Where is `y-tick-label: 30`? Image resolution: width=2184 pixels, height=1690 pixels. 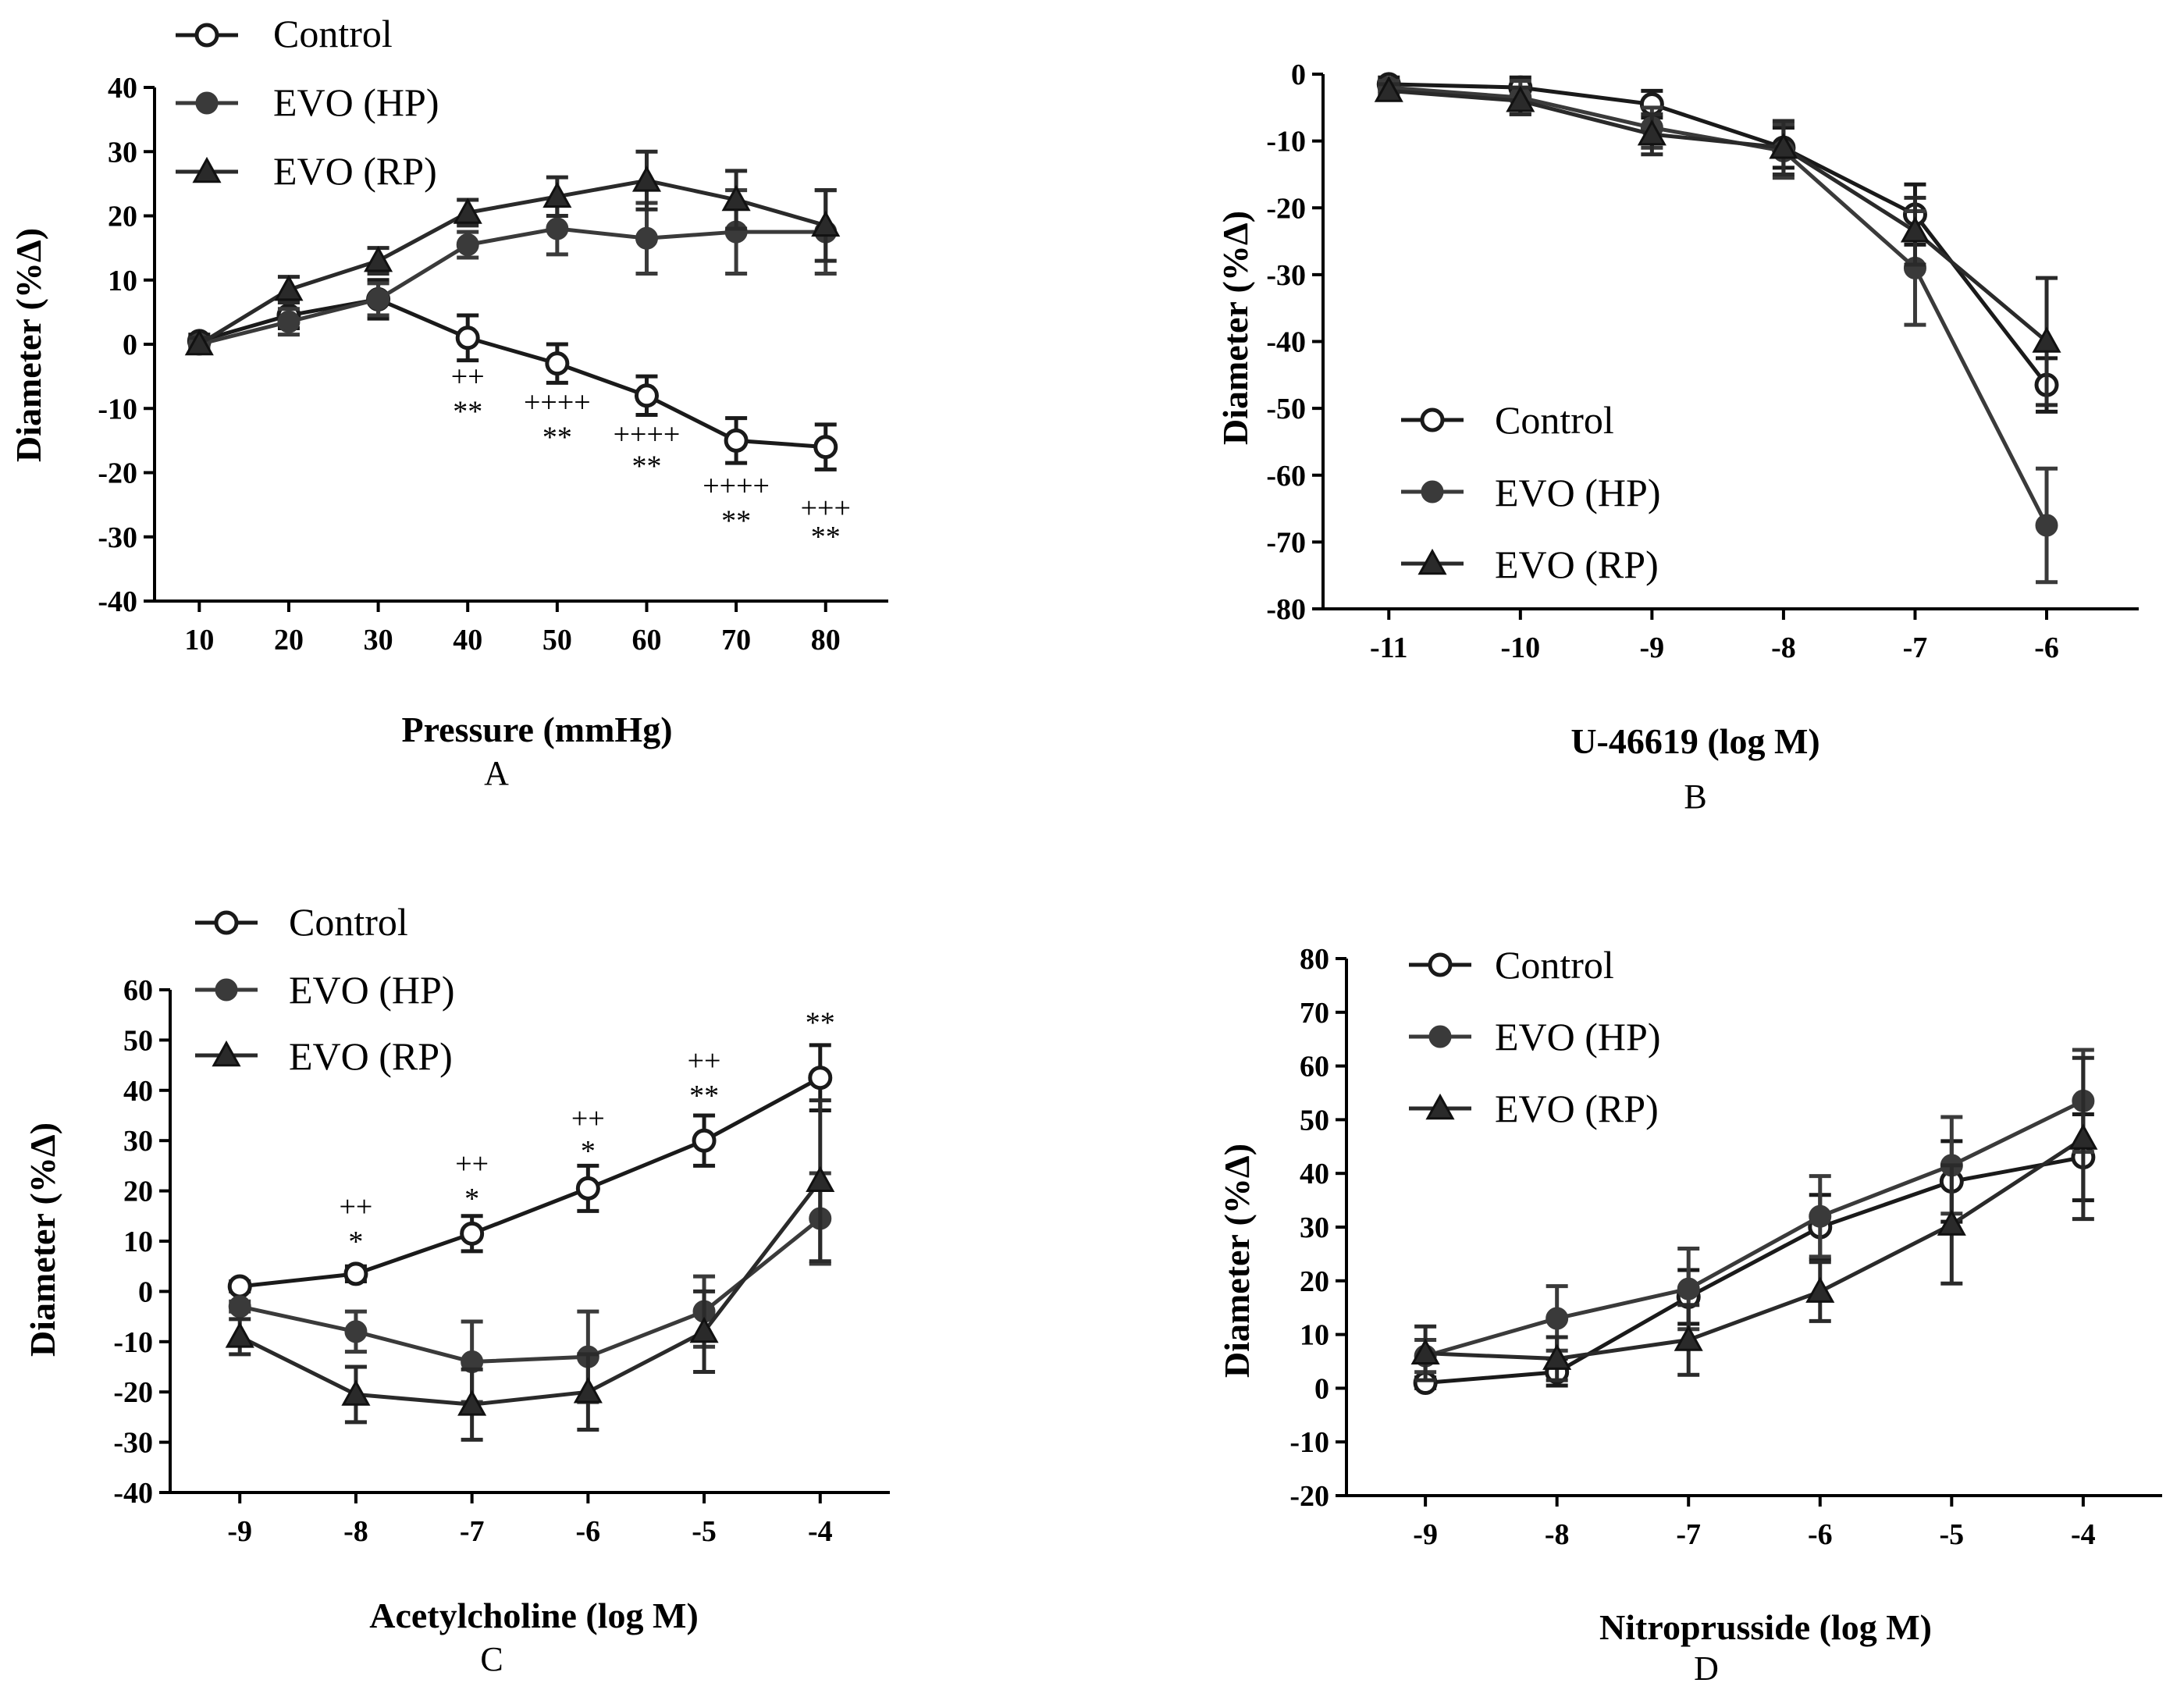 y-tick-label: 30 is located at coordinates (122, 152).